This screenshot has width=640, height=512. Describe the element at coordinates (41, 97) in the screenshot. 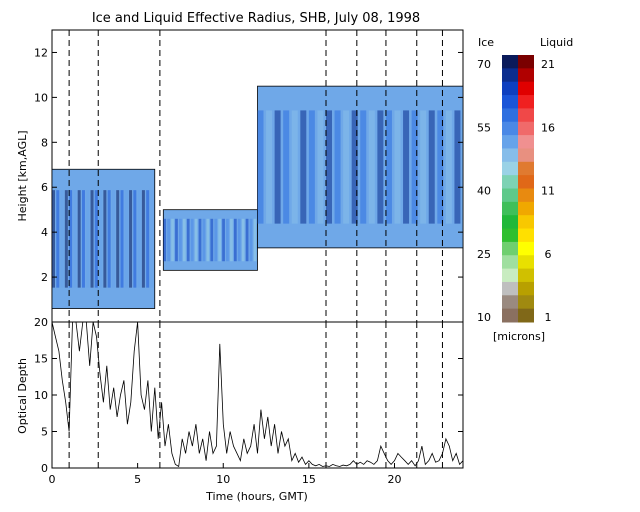

I see `top-y-tick-label: 10` at that location.